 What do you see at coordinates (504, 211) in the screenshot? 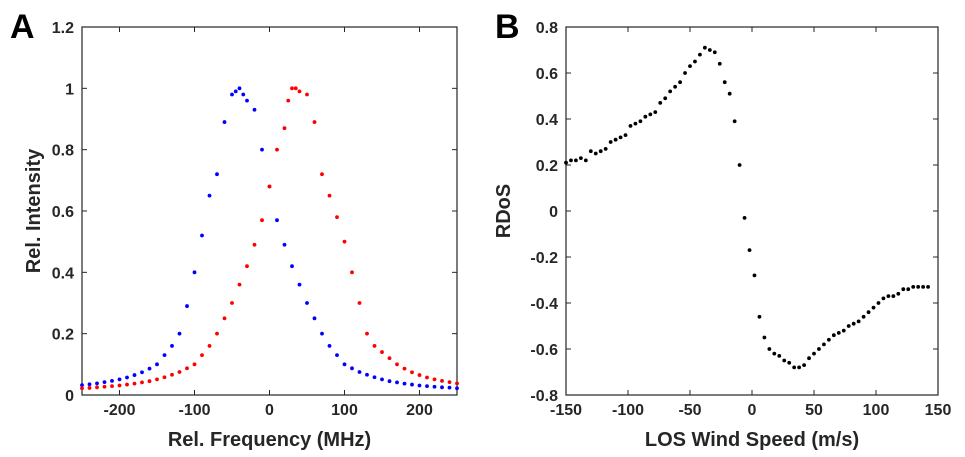
I see `y-axis-label: RDoS` at bounding box center [504, 211].